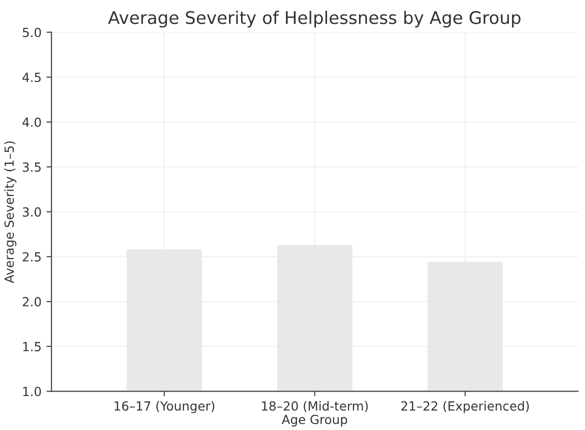 Image resolution: width=585 pixels, height=430 pixels. What do you see at coordinates (32, 391) in the screenshot?
I see `y-tick-label: 1.0` at bounding box center [32, 391].